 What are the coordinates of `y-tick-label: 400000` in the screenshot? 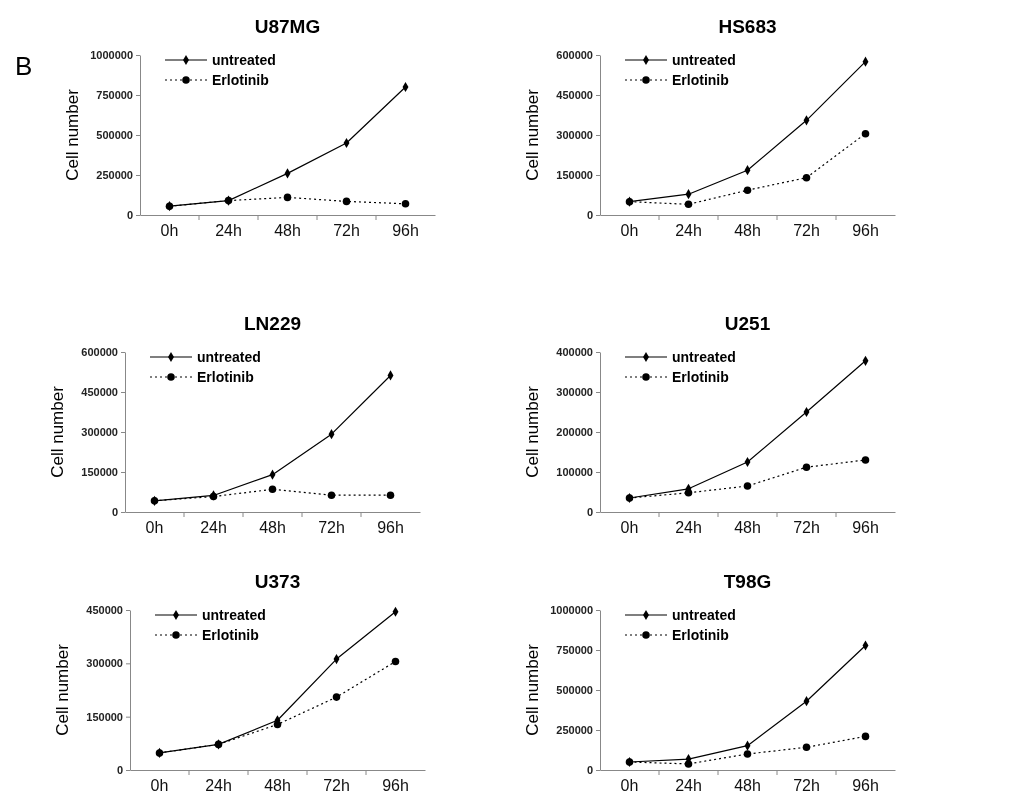 It's located at (574, 352).